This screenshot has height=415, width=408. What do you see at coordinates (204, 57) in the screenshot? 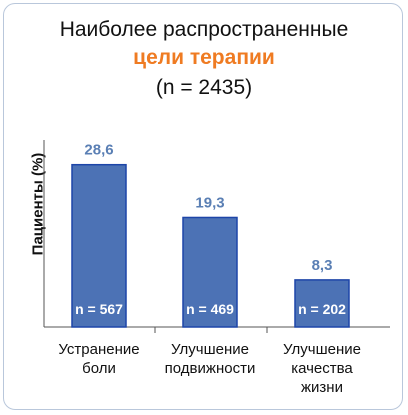
I see `chart-title-line-2: цели терапии` at bounding box center [204, 57].